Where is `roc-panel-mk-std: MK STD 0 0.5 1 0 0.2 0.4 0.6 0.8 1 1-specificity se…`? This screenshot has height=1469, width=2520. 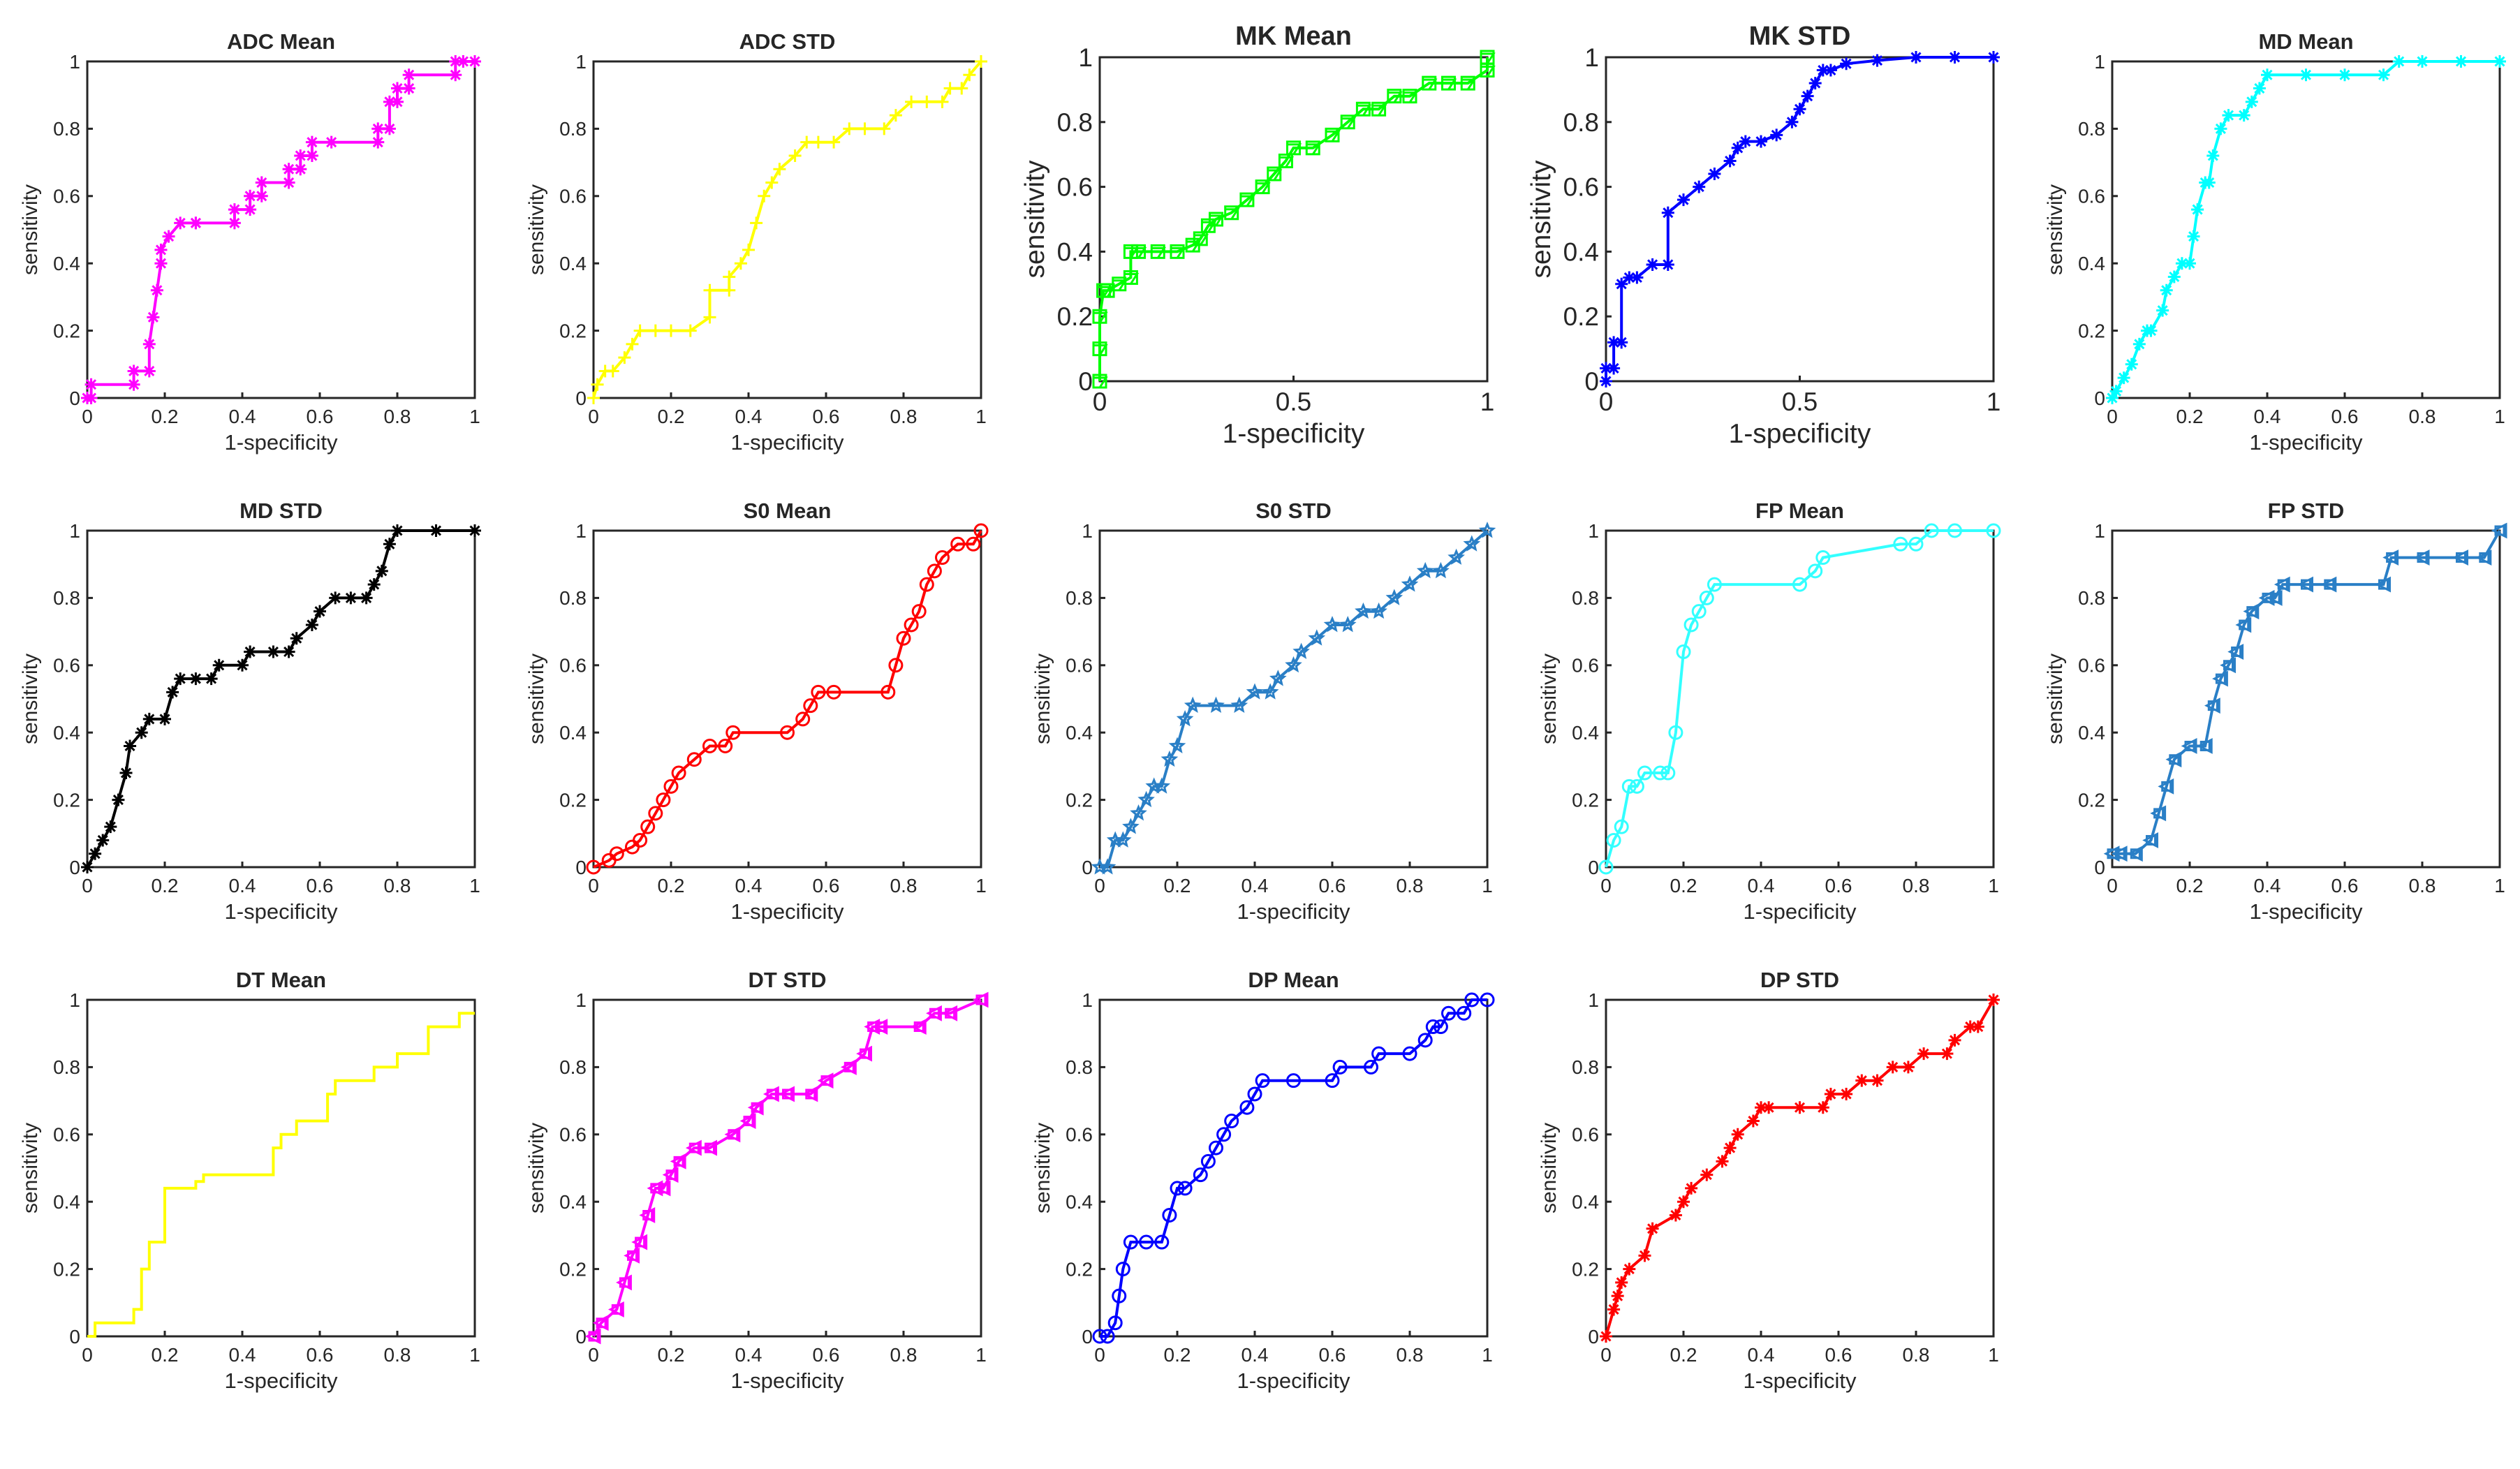 roc-panel-mk-std: MK STD 0 0.5 1 0 0.2 0.4 0.6 0.8 1 1-specificity se… is located at coordinates (1763, 235).